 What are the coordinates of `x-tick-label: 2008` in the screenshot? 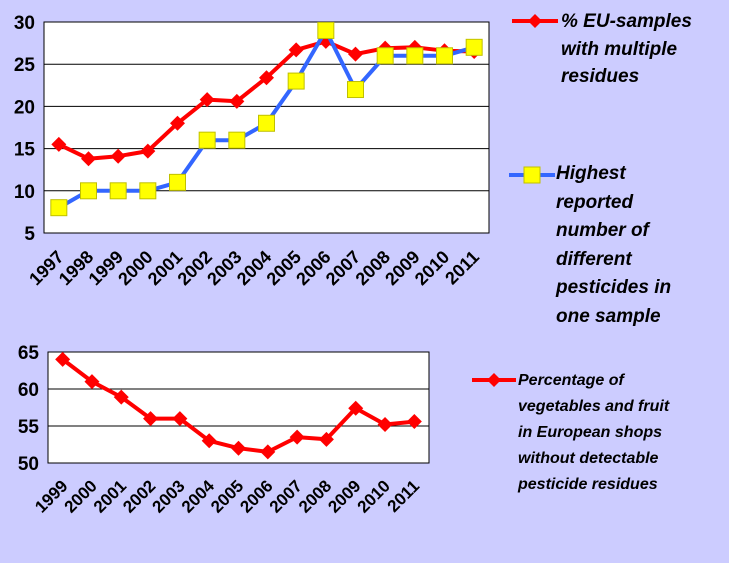 It's located at (315, 496).